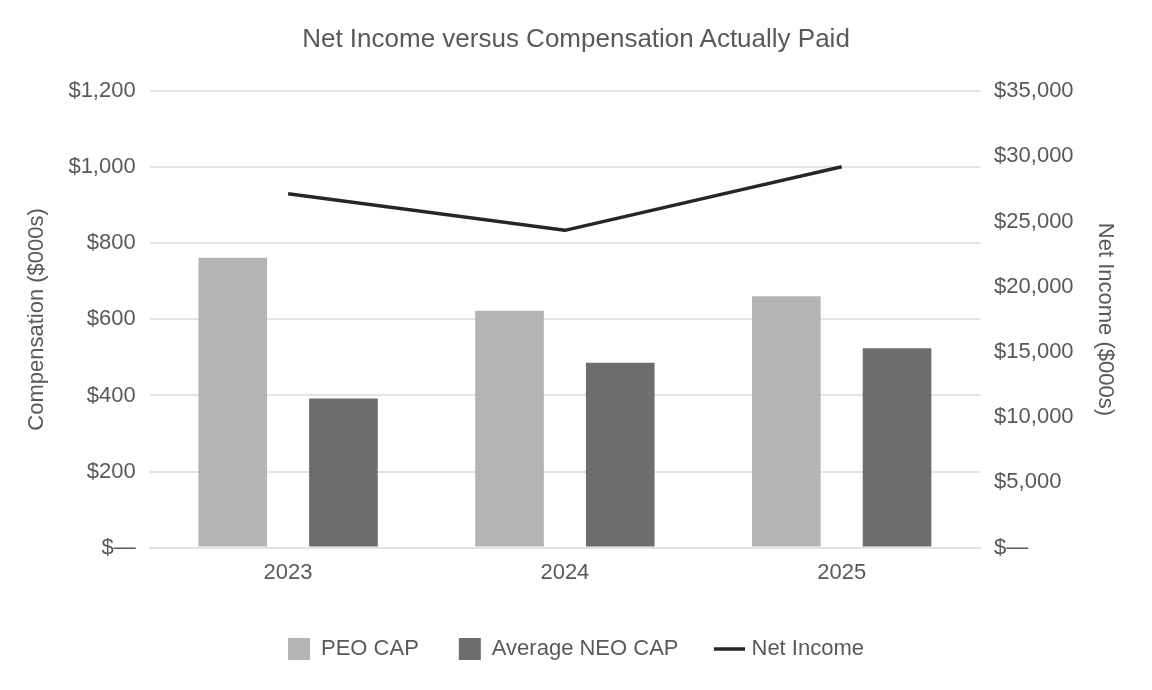 Image resolution: width=1152 pixels, height=690 pixels. What do you see at coordinates (36, 319) in the screenshot?
I see `y-axis-title: Compensation ($000s)` at bounding box center [36, 319].